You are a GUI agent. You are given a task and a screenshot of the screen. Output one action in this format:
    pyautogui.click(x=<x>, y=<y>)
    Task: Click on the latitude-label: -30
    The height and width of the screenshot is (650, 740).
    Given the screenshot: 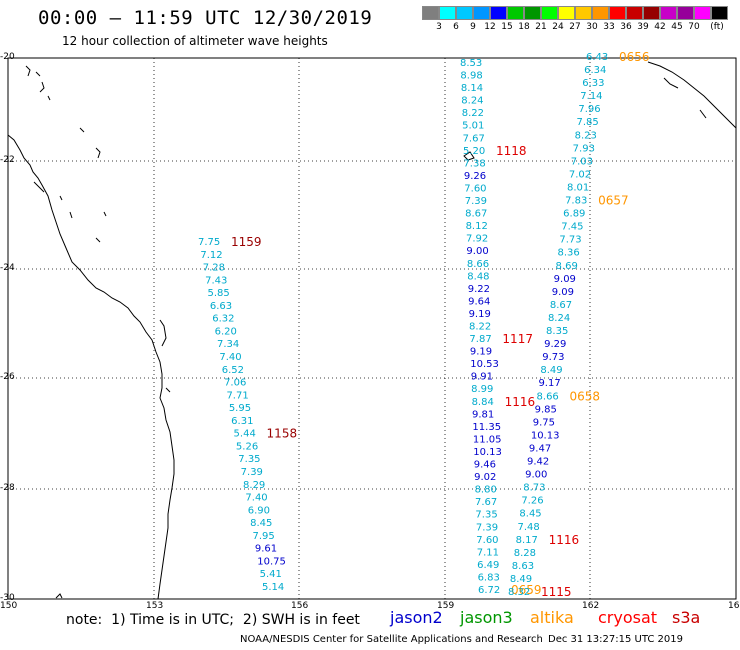 What is the action you would take?
    pyautogui.click(x=7, y=598)
    